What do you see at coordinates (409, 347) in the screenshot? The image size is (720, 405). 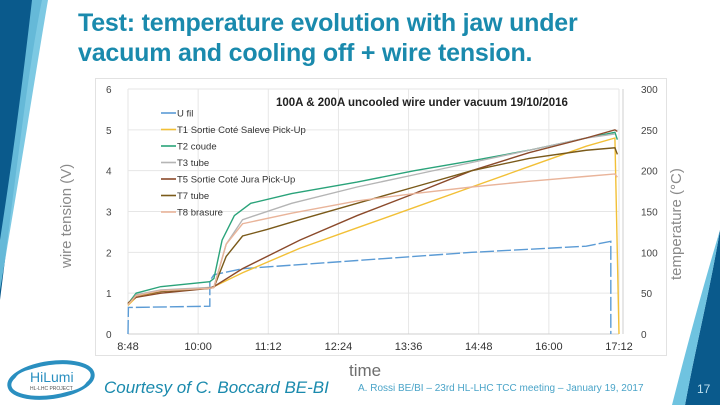 I see `x-tick-label: 13:36` at bounding box center [409, 347].